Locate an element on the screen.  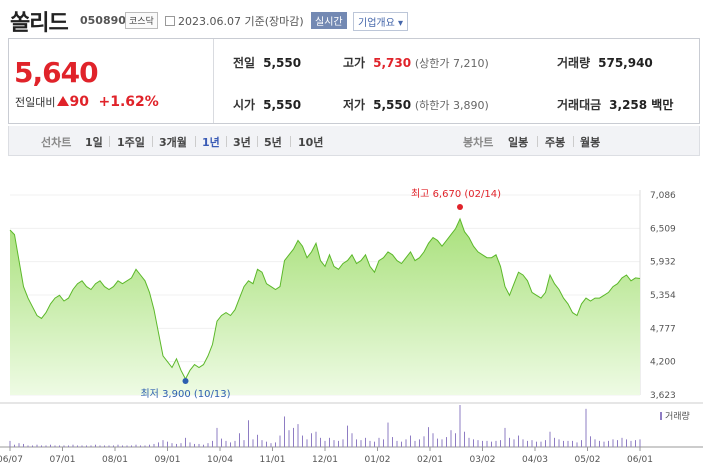
period-1d: 1일 is located at coordinates (94, 142).